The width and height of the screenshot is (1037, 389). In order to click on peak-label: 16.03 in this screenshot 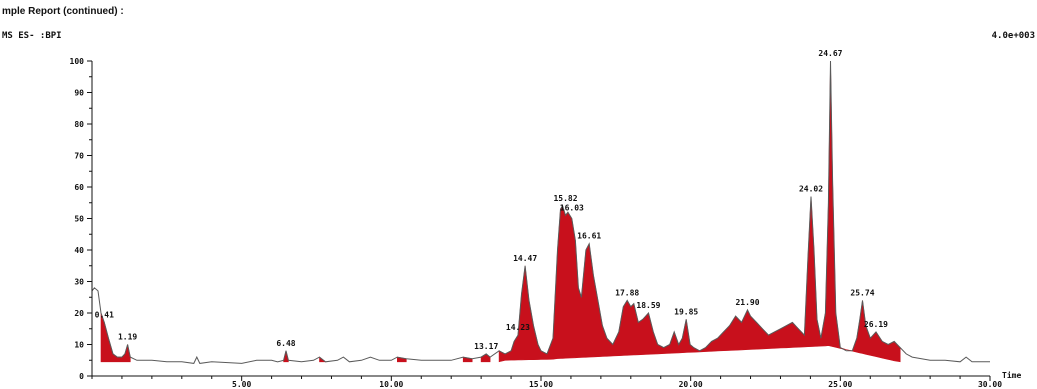, I will do `click(572, 207)`.